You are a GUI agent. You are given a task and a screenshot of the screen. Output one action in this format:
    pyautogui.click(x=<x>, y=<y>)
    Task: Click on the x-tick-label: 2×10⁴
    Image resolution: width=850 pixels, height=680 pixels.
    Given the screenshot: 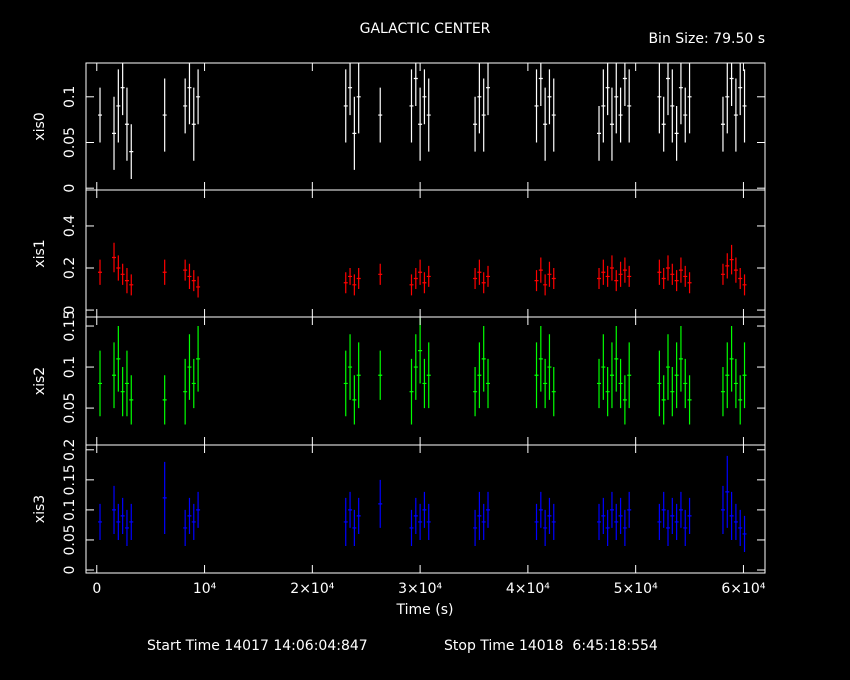 What is the action you would take?
    pyautogui.click(x=312, y=589)
    